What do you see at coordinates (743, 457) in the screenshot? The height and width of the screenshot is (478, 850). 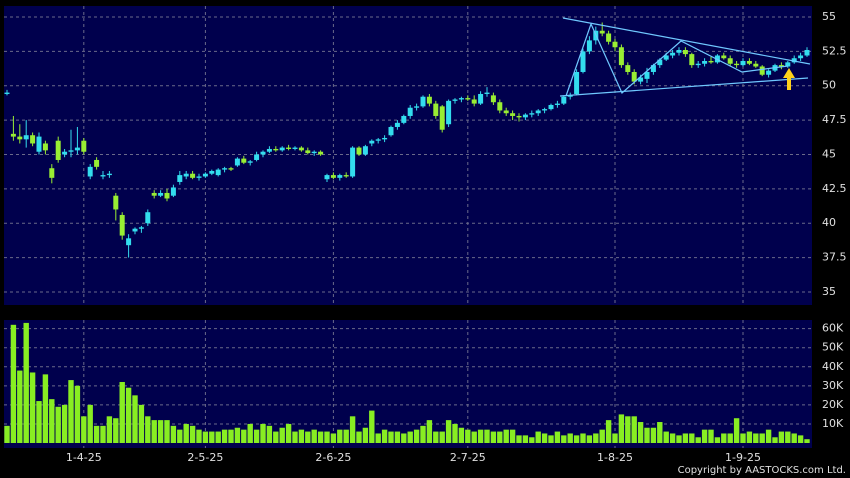 I see `x-tick-label: 1-9-25` at bounding box center [743, 457].